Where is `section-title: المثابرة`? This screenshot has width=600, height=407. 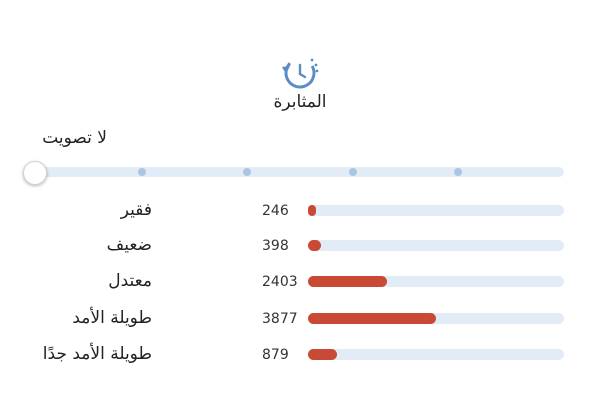 section-title: المثابرة is located at coordinates (300, 102).